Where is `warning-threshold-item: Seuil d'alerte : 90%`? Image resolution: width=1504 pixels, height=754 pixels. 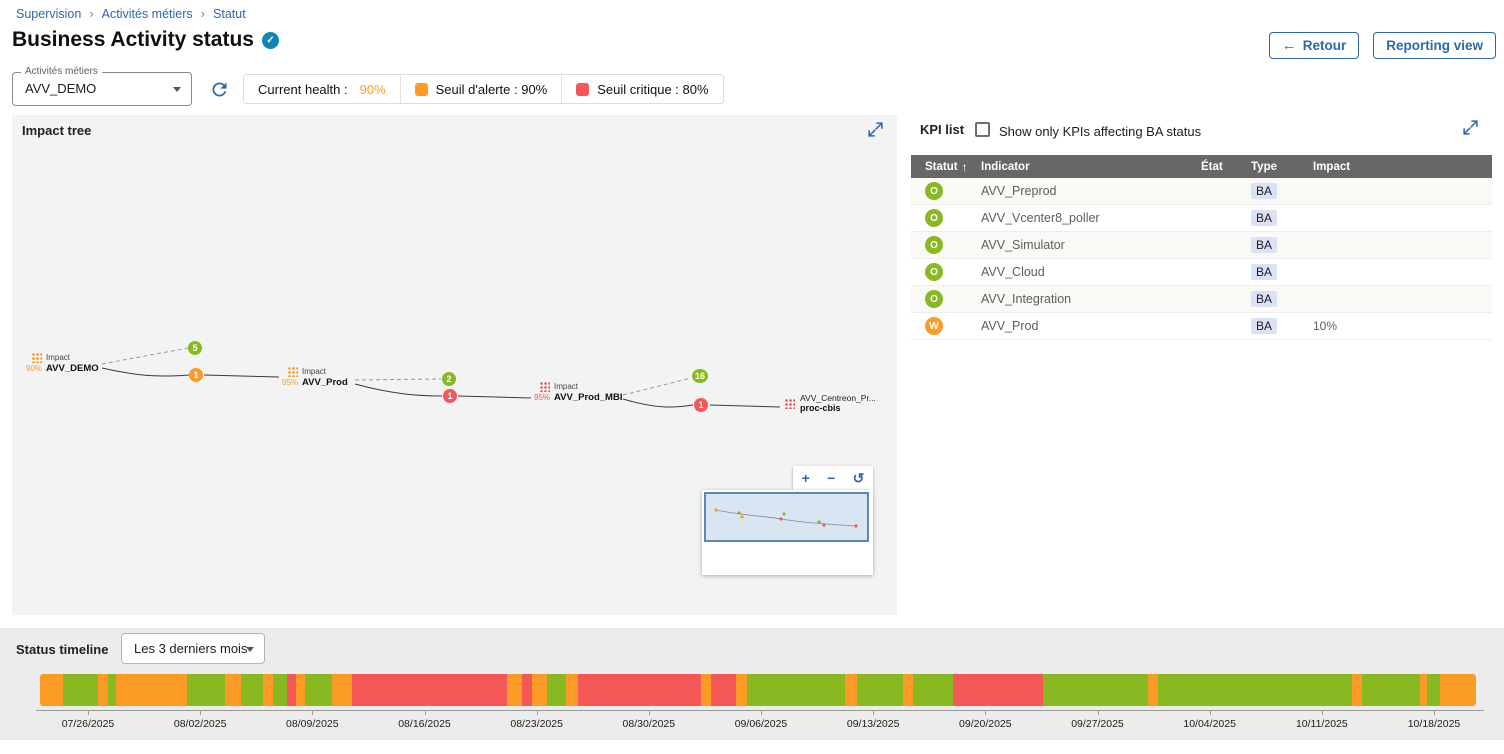
warning-threshold-item: Seuil d'alerte : 90% is located at coordinates (480, 89).